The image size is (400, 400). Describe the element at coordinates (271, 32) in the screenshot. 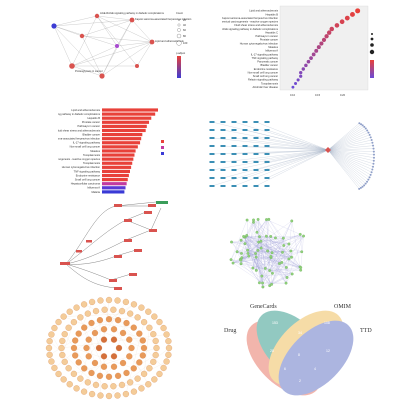

I see `panel-b-term-label: Hepatitis C` at that location.